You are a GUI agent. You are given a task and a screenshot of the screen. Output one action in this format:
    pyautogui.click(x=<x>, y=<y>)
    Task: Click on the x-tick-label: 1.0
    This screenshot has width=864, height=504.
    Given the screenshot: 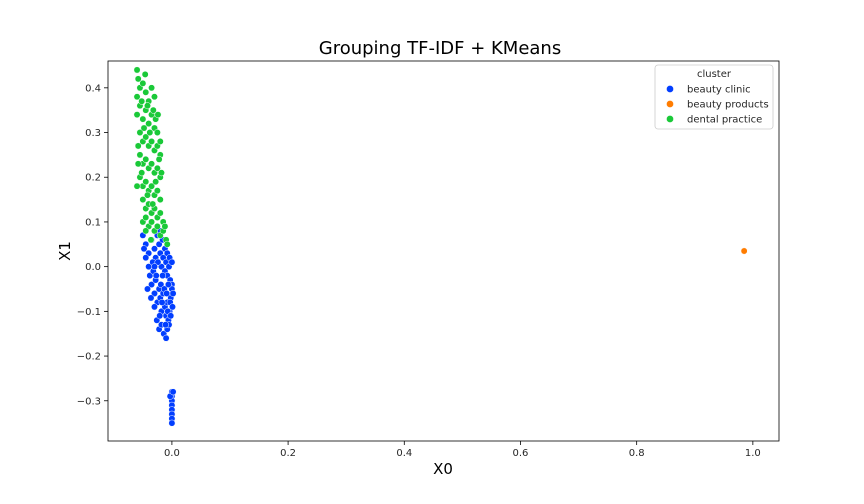 What is the action you would take?
    pyautogui.click(x=753, y=453)
    